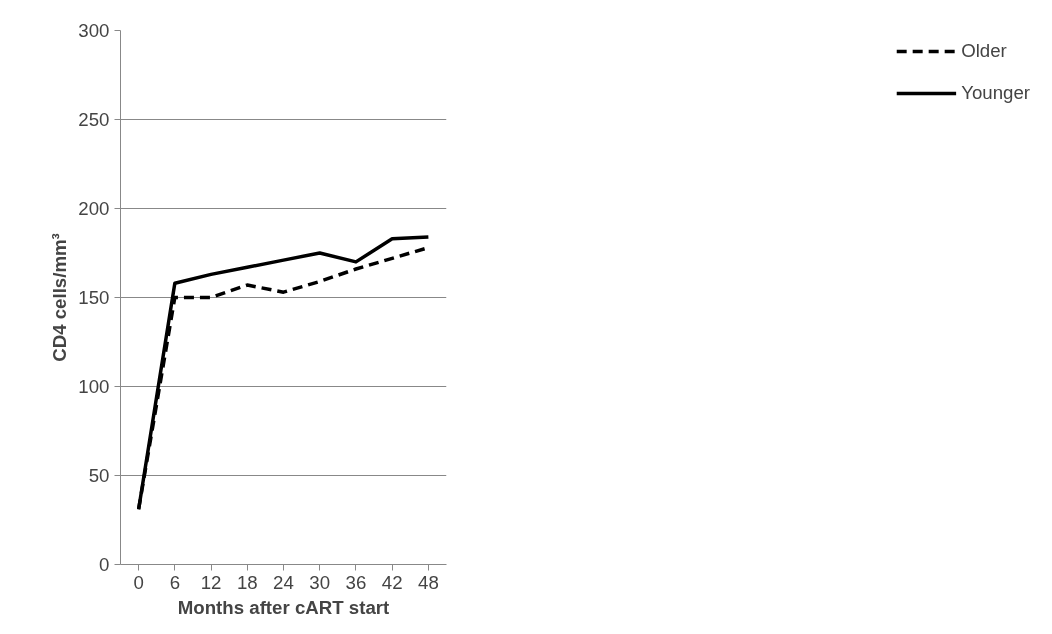  What do you see at coordinates (94, 30) in the screenshot?
I see `y-tick-label: 300` at bounding box center [94, 30].